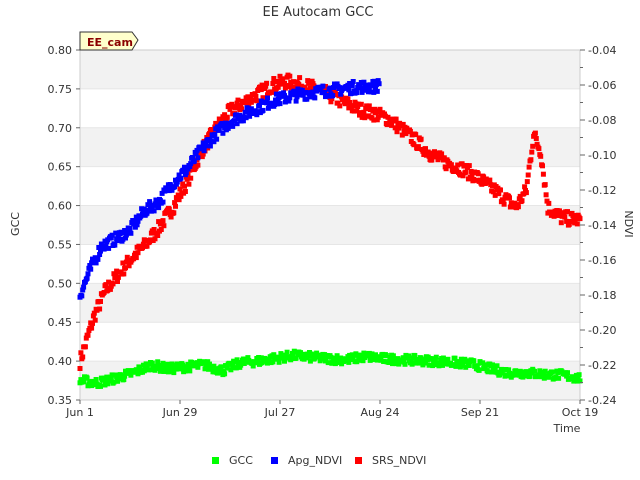  I want to click on left-axis-ticks: 0.35 0.40 0.45 0.50 0.55 0.60 0.65 0.70 0.75 0.80, so click(64, 225).